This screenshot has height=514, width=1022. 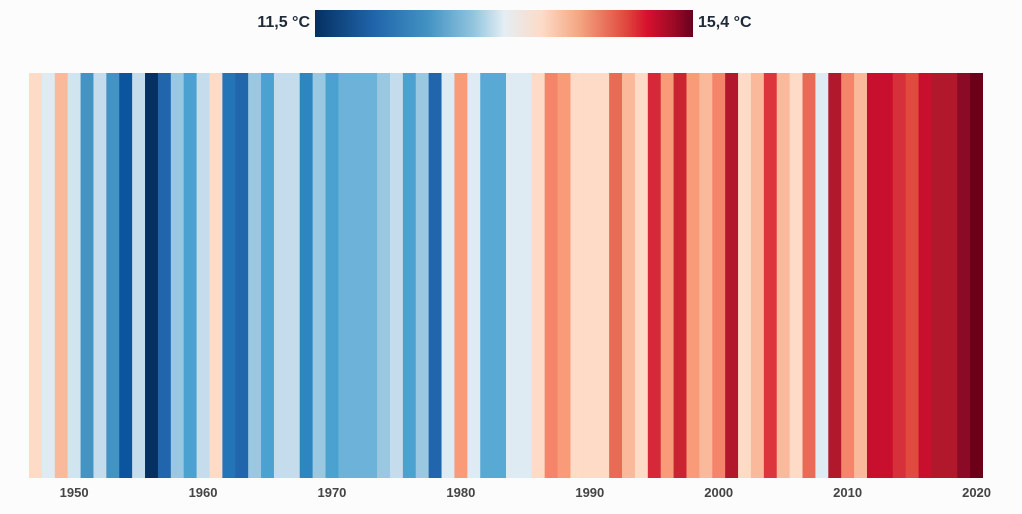 I want to click on x-tick-label-1960: 1960, so click(x=203, y=492).